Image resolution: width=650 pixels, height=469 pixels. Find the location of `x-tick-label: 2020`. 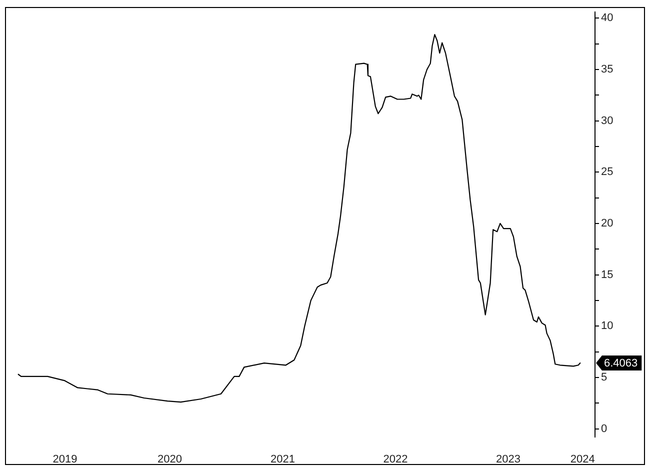

x-tick-label: 2020 is located at coordinates (169, 460).